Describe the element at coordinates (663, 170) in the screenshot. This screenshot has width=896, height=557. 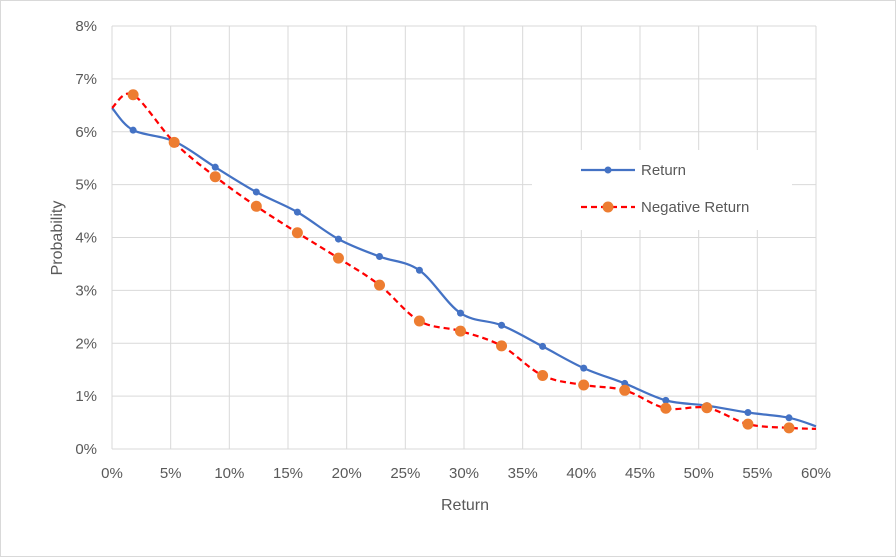
I see `legend-label-return: Return` at that location.